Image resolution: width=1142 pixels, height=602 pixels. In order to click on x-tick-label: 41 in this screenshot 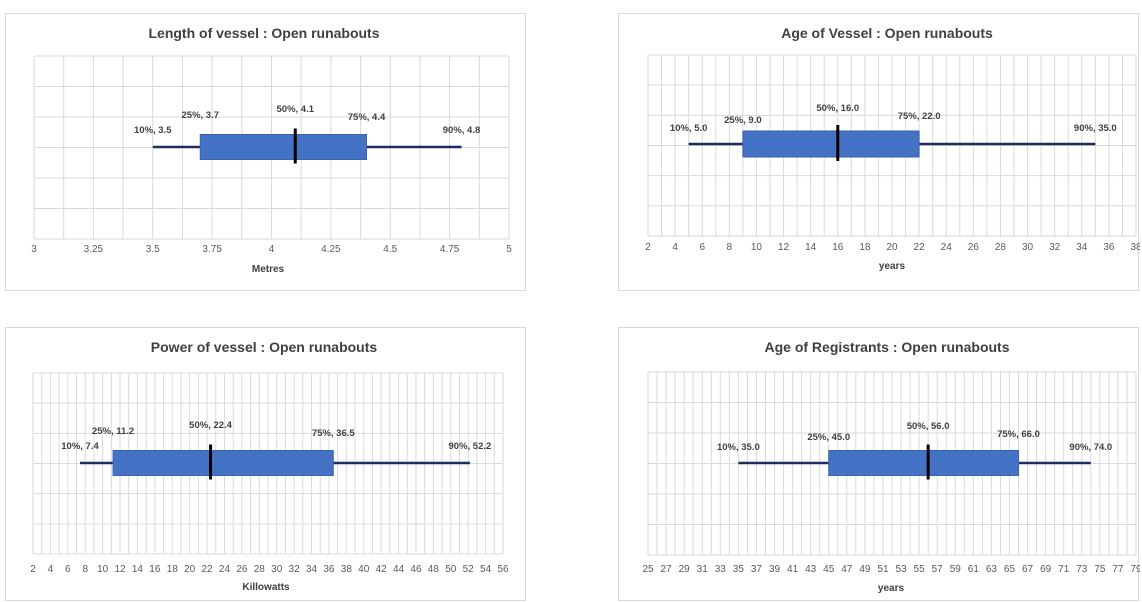, I will do `click(793, 569)`.